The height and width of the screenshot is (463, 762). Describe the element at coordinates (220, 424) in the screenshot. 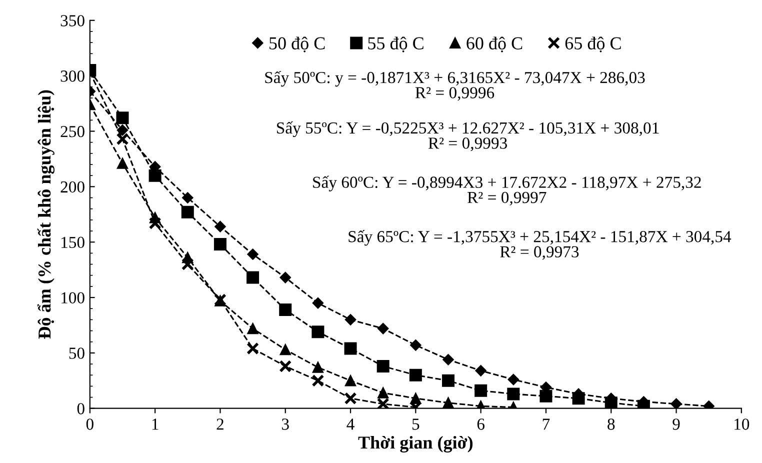

I see `x-tick-label: 2` at that location.